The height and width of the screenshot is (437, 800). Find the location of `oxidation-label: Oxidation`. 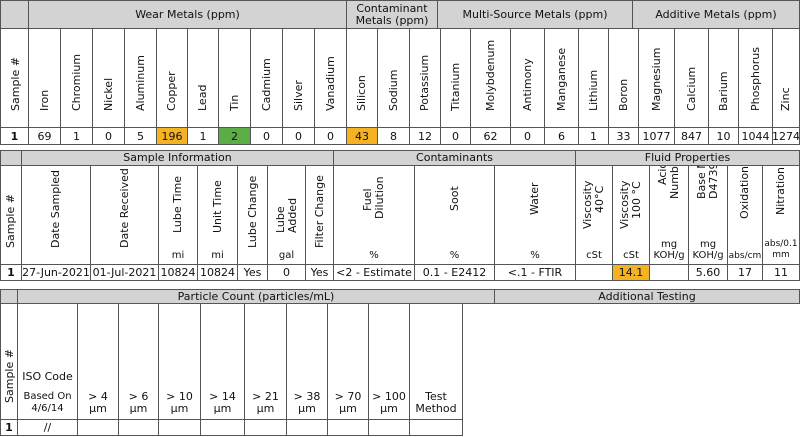

oxidation-label: Oxidation is located at coordinates (744, 192).